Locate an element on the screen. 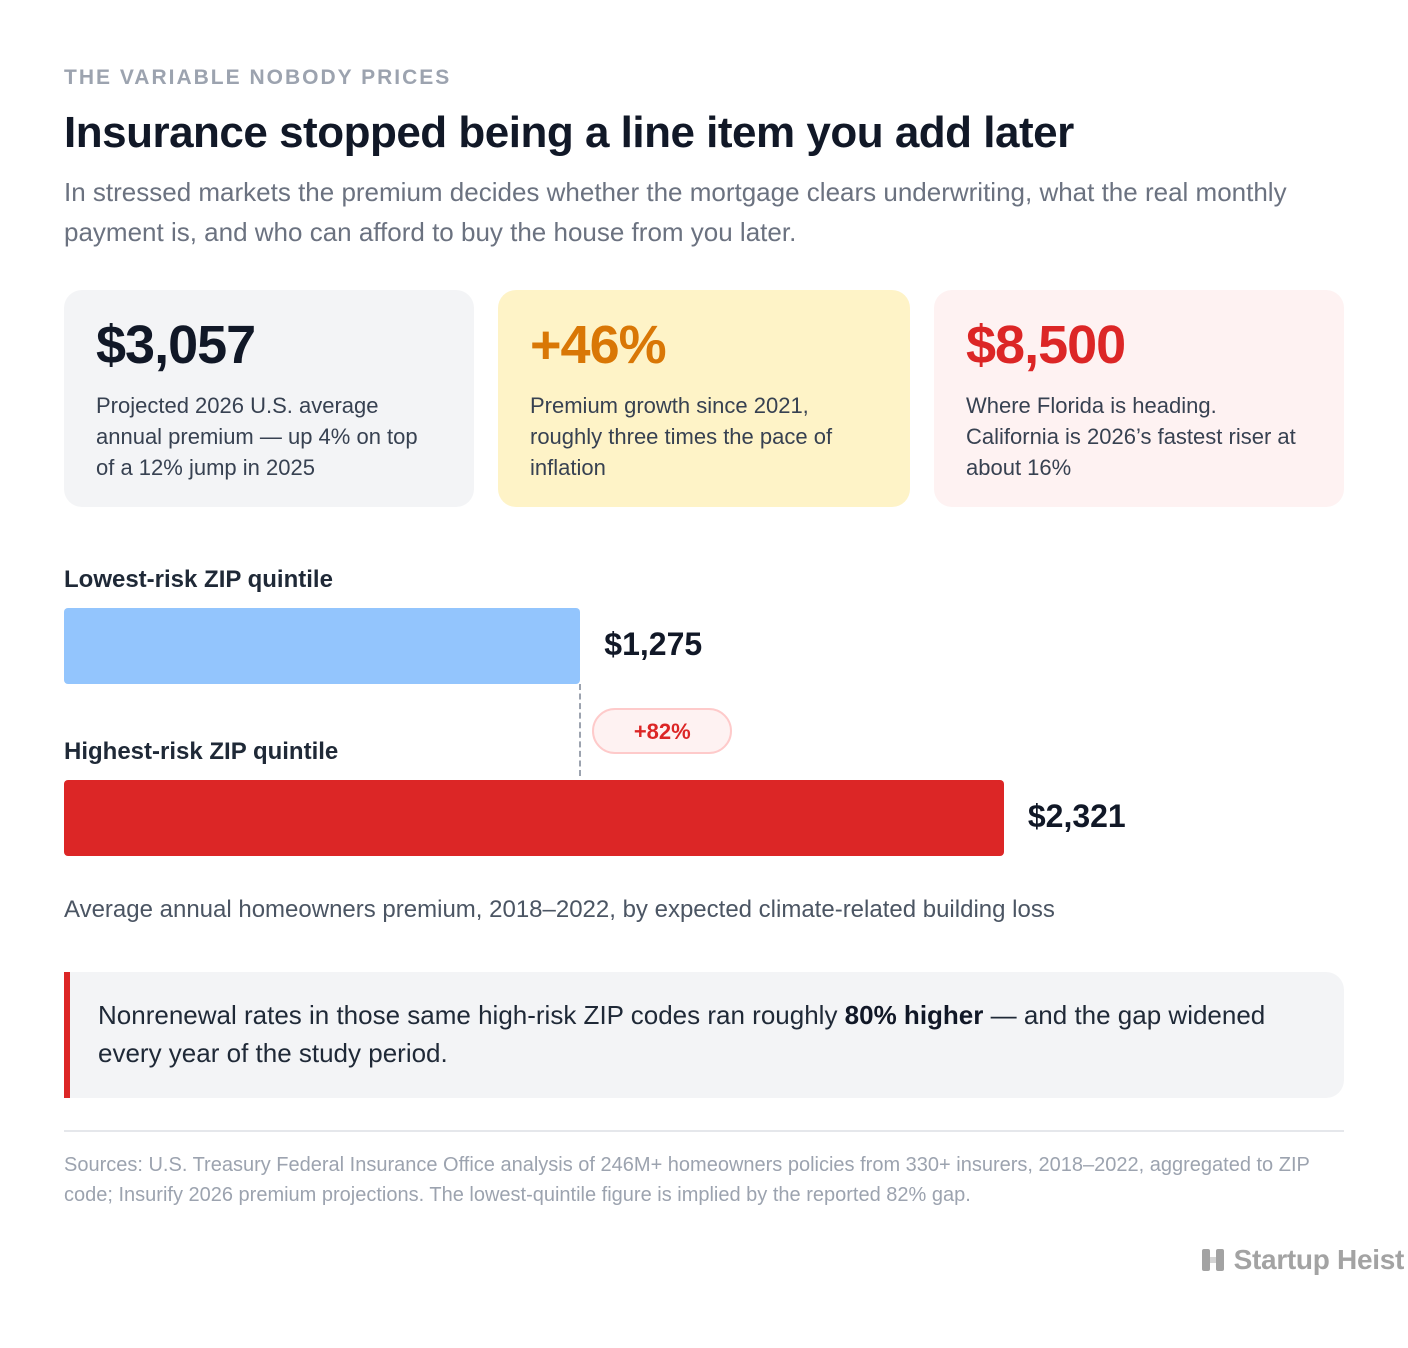 The height and width of the screenshot is (1348, 1408). bar-value-highest-risk: $2,321 is located at coordinates (1076, 816).